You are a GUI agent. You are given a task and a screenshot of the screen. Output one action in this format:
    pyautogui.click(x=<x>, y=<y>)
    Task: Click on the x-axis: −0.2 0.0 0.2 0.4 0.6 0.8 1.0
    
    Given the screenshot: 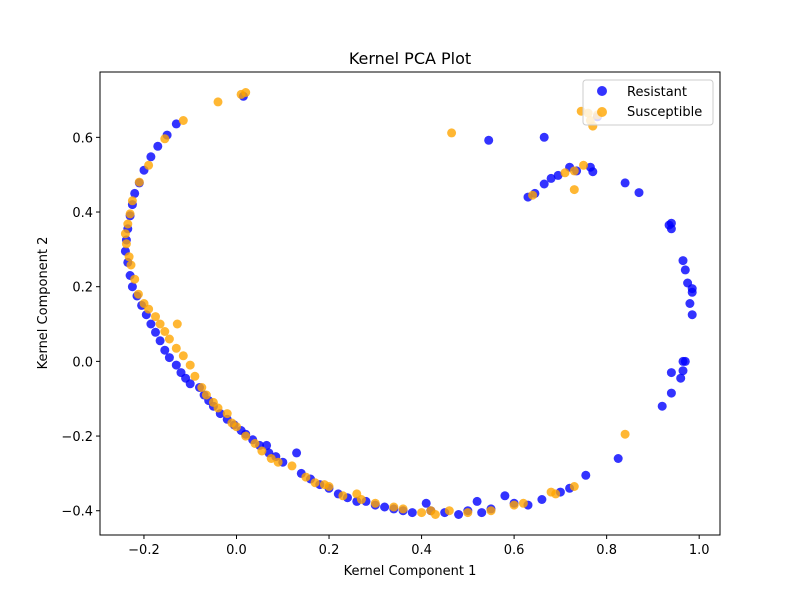 What is the action you would take?
    pyautogui.click(x=419, y=546)
    